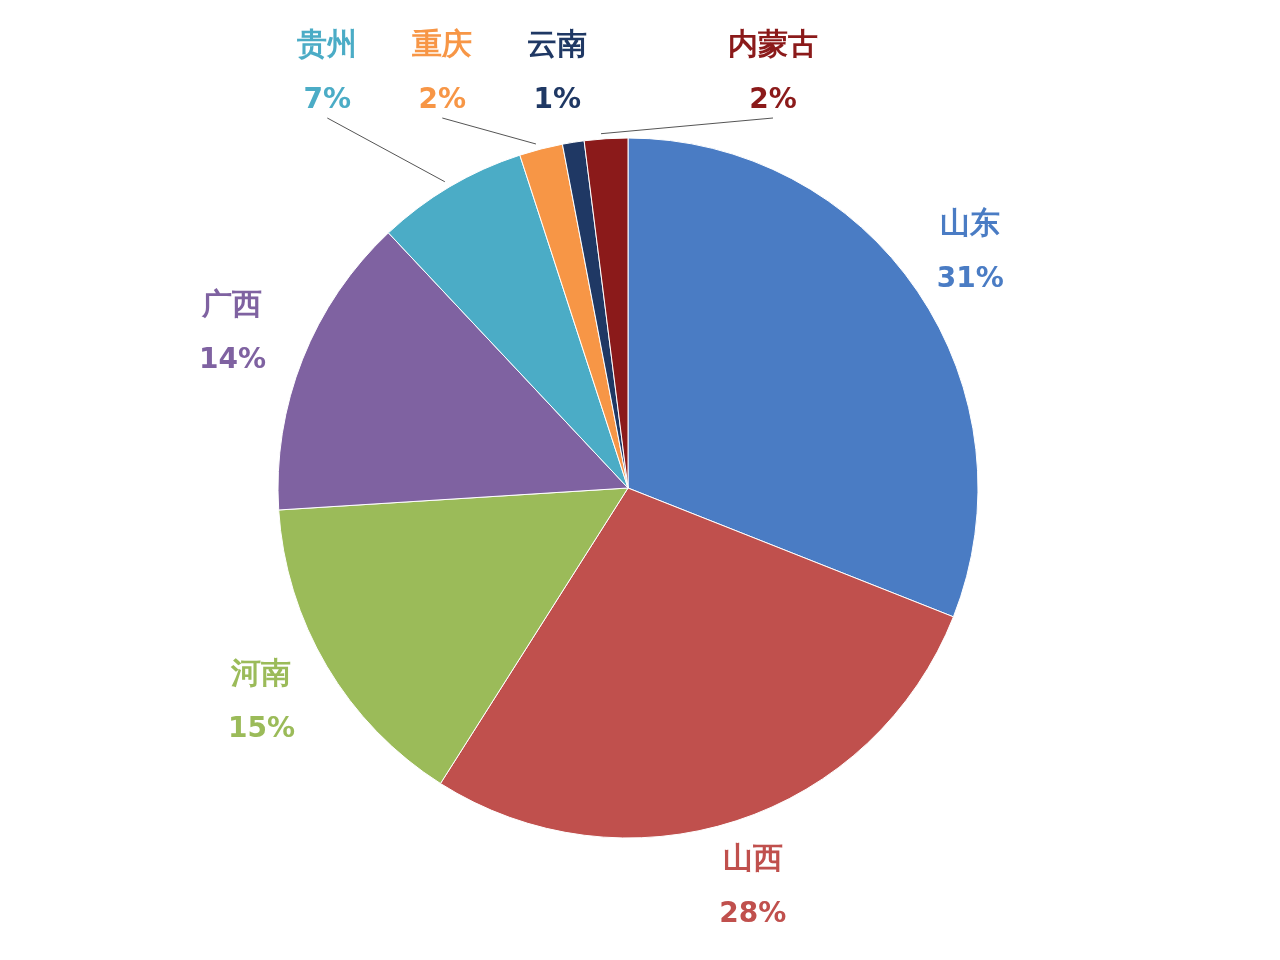  Describe the element at coordinates (752, 858) in the screenshot. I see `slice-label: 山西` at that location.